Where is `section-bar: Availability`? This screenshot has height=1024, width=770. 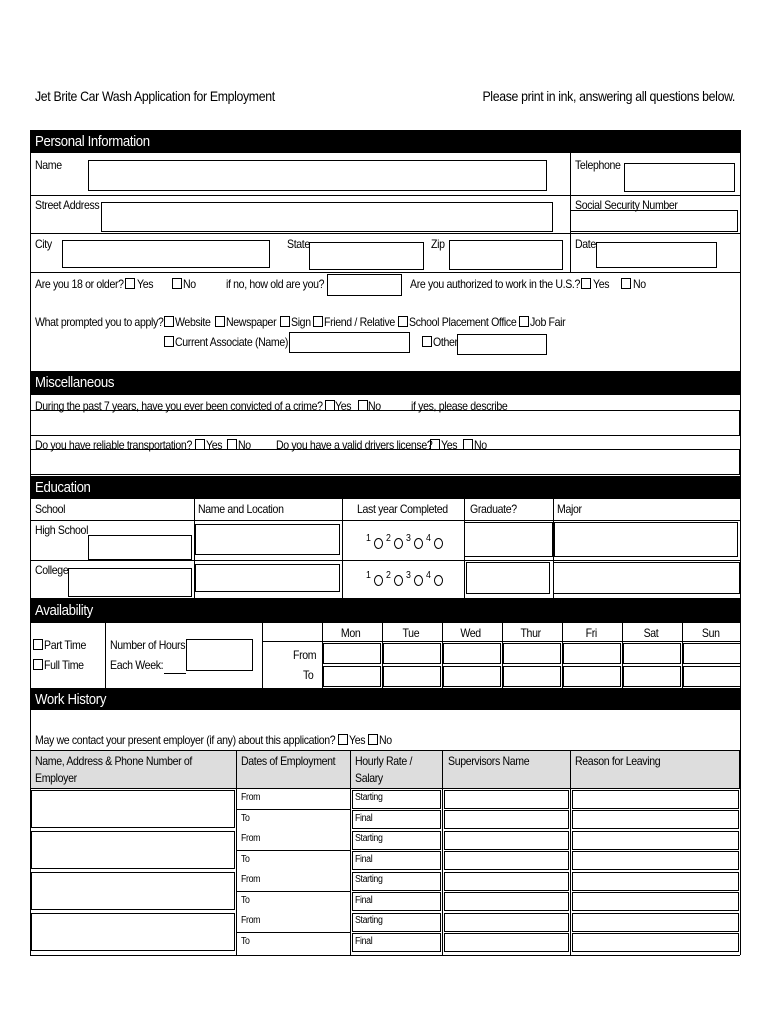 section-bar: Availability is located at coordinates (385, 611).